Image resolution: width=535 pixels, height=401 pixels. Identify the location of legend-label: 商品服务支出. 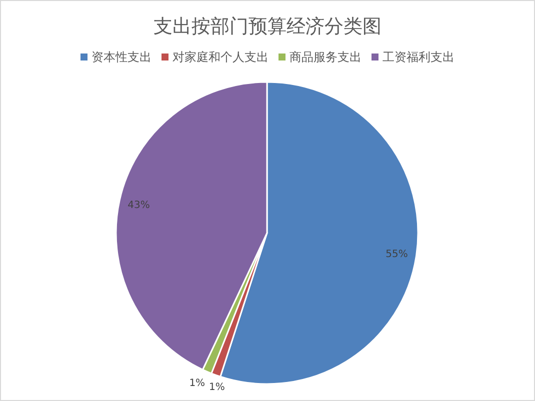
(326, 57).